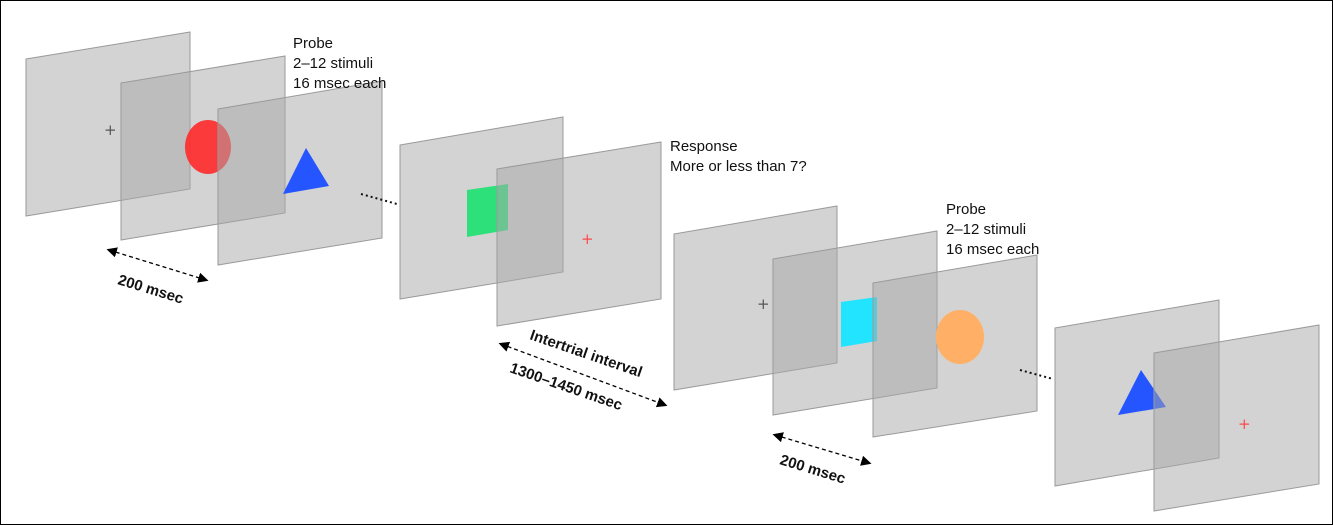 Image resolution: width=1333 pixels, height=525 pixels. I want to click on fixation-cross-2: +, so click(763, 304).